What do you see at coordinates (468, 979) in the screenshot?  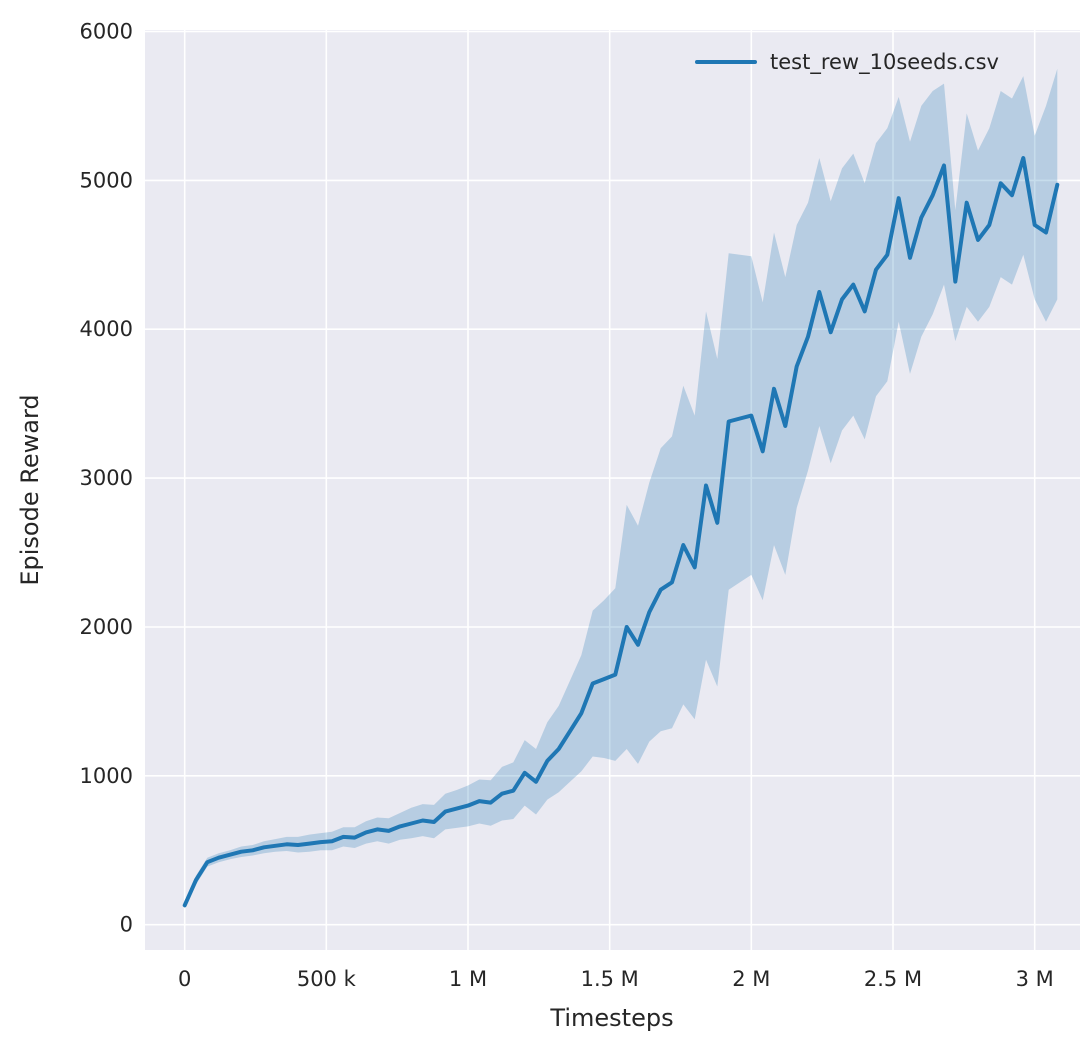 I see `x-tick-label: 1 M` at bounding box center [468, 979].